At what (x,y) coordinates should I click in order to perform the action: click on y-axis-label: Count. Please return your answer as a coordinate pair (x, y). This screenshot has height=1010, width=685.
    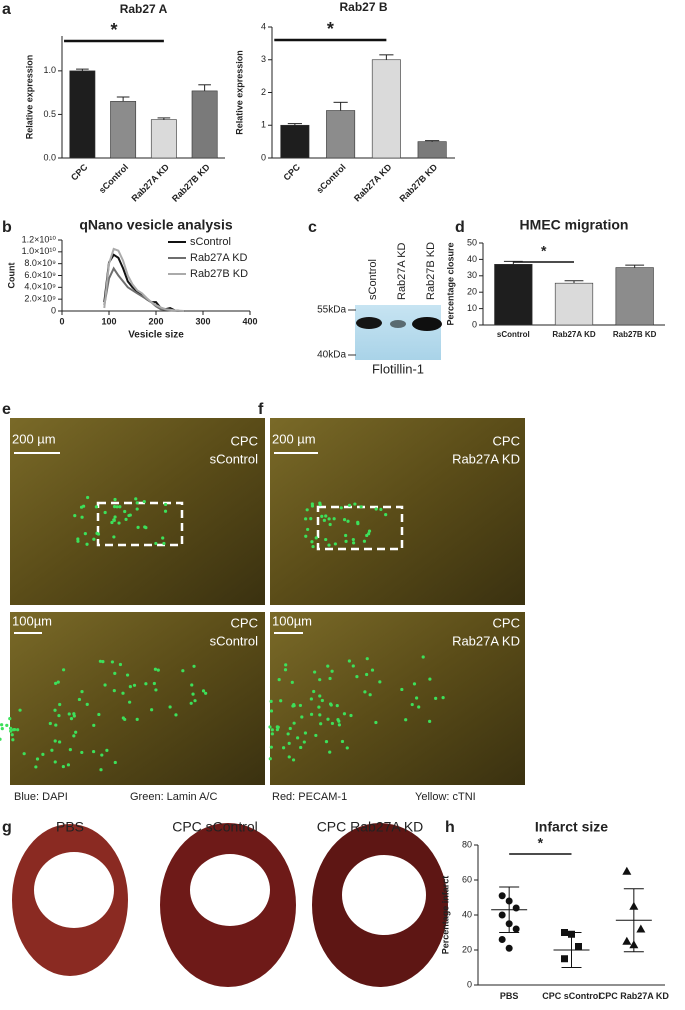
    Looking at the image, I should click on (11, 276).